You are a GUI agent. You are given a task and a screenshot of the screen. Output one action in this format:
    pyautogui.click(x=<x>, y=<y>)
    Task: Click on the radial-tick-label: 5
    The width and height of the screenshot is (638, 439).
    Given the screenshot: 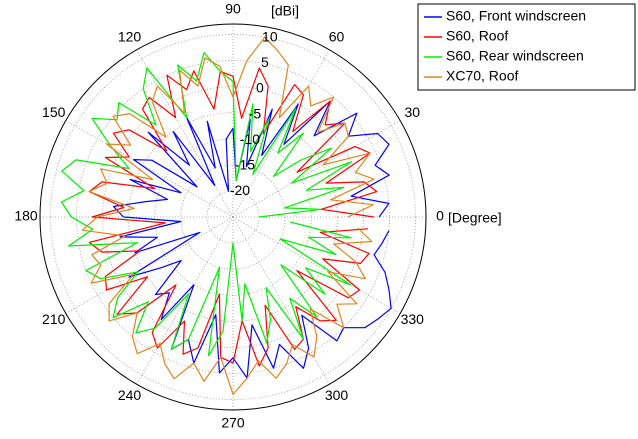 What is the action you would take?
    pyautogui.click(x=265, y=62)
    